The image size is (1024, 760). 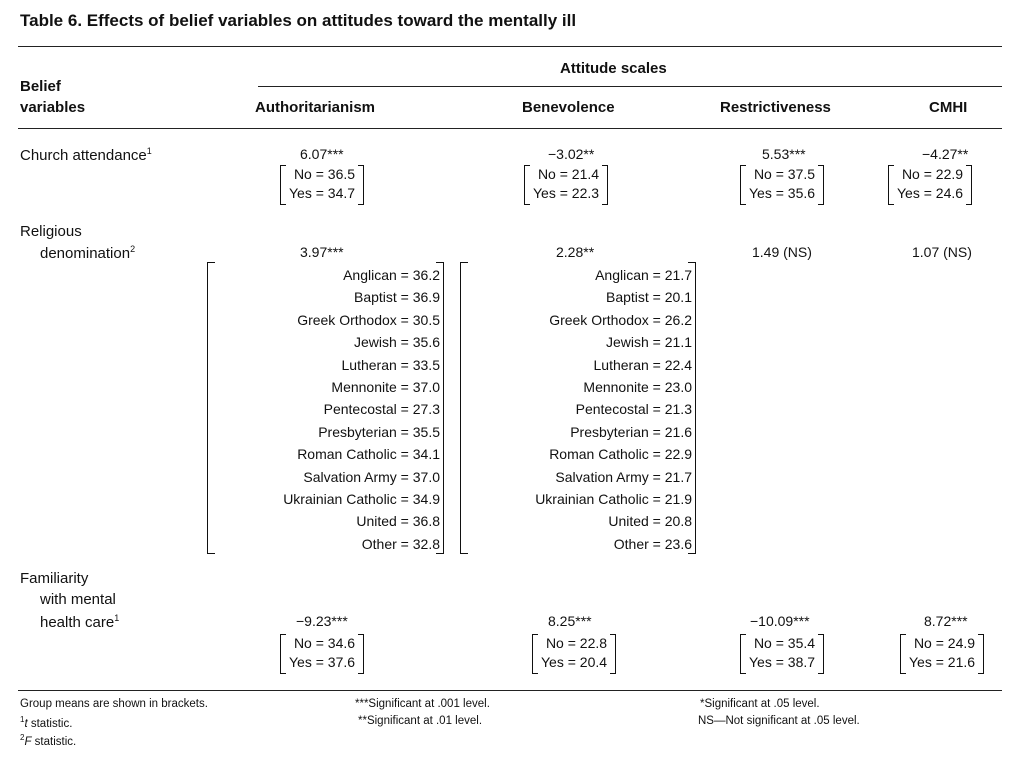 What do you see at coordinates (391, 275) in the screenshot?
I see `list-item: Anglican = 36.2` at bounding box center [391, 275].